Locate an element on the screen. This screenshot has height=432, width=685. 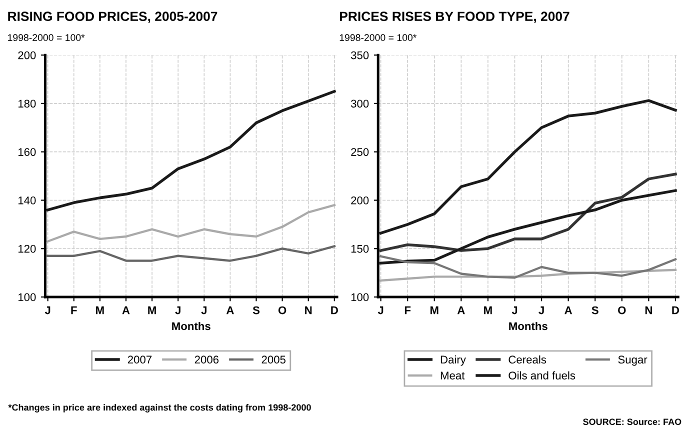
source-note: SOURCE: Source: FAO is located at coordinates (632, 422).